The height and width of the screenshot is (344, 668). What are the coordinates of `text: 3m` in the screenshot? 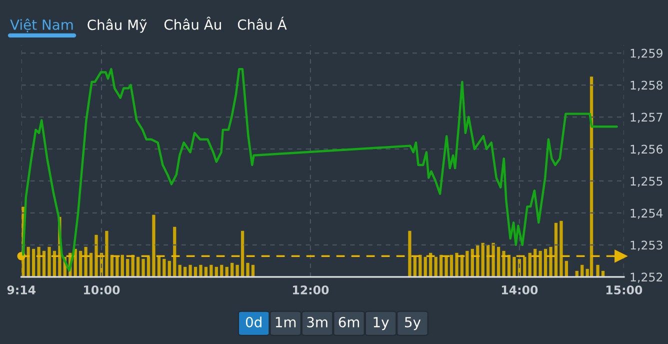 It's located at (317, 322).